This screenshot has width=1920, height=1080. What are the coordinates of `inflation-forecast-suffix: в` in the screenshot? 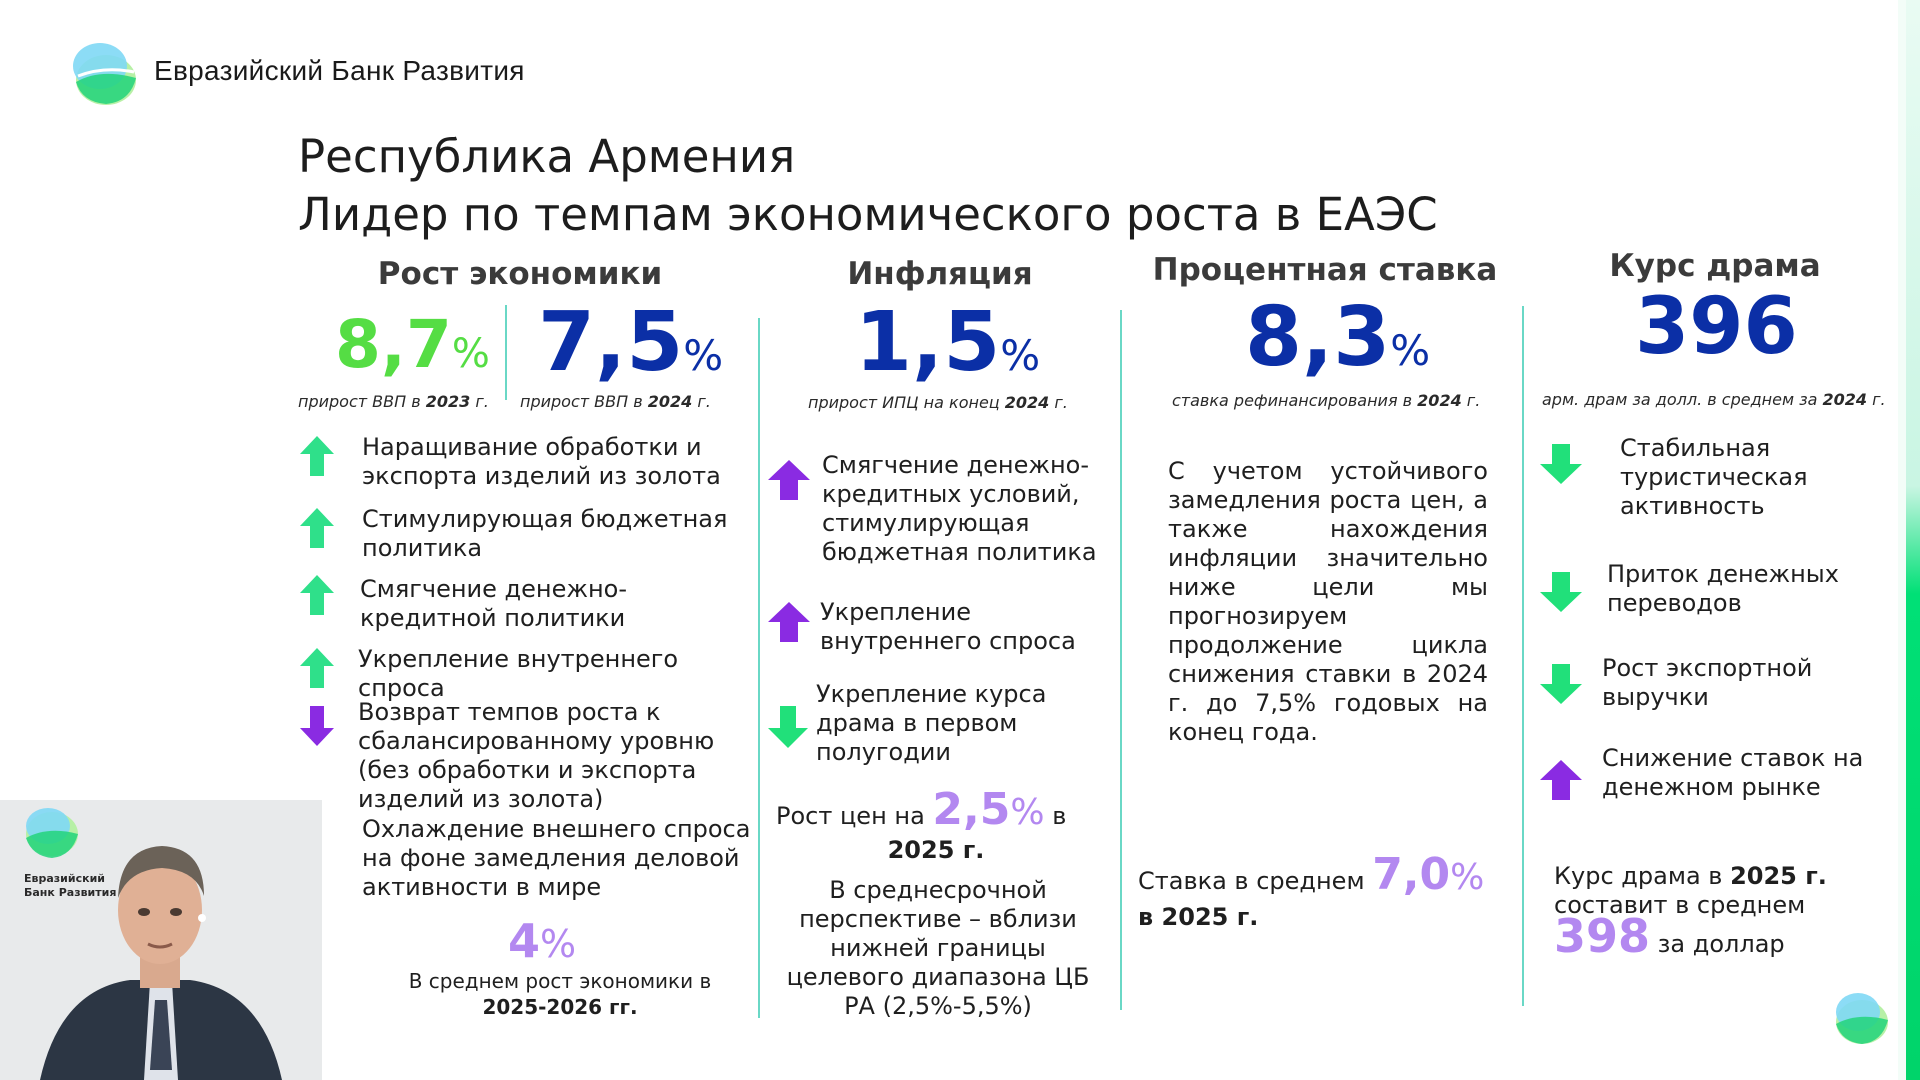 It's located at (1059, 816).